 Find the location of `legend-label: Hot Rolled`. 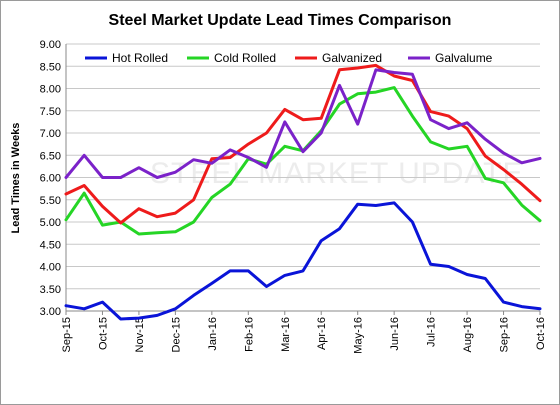

legend-label: Hot Rolled is located at coordinates (140, 58).